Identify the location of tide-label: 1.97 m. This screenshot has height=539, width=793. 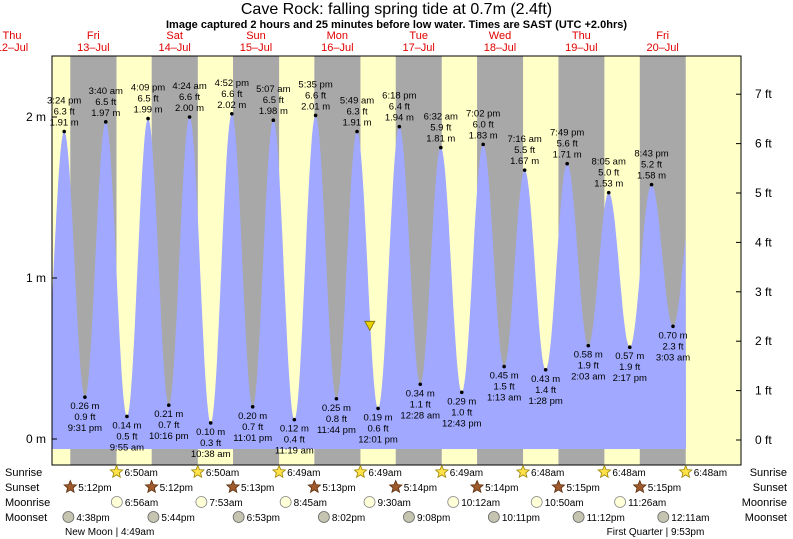
(105, 113).